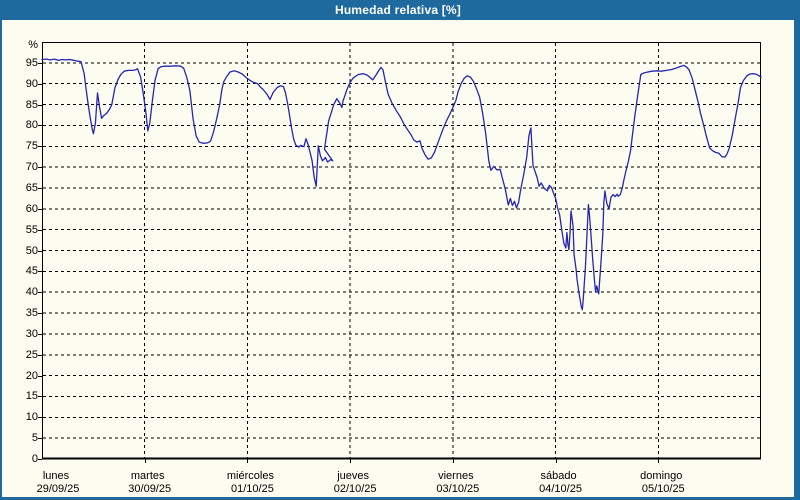 The height and width of the screenshot is (500, 800). I want to click on y-axis-label: 85, so click(31, 104).